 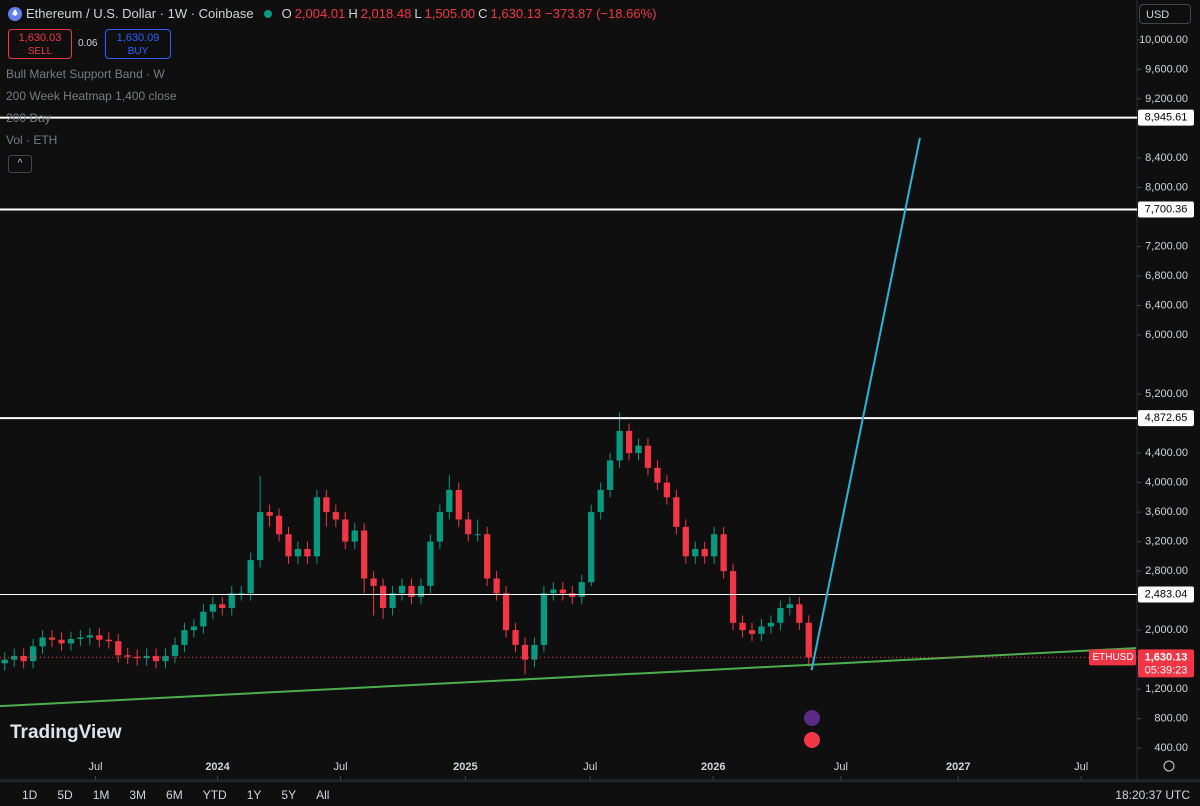 I want to click on range-button: 5D, so click(x=65, y=794).